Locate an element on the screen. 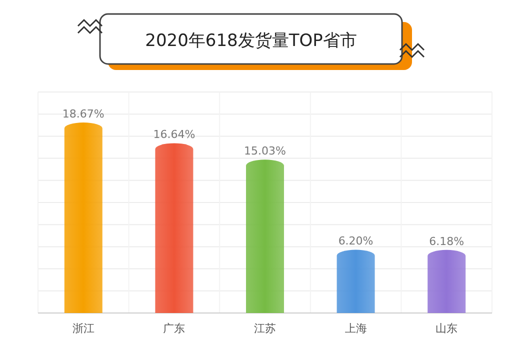  data-label: 18.67% is located at coordinates (83, 113).